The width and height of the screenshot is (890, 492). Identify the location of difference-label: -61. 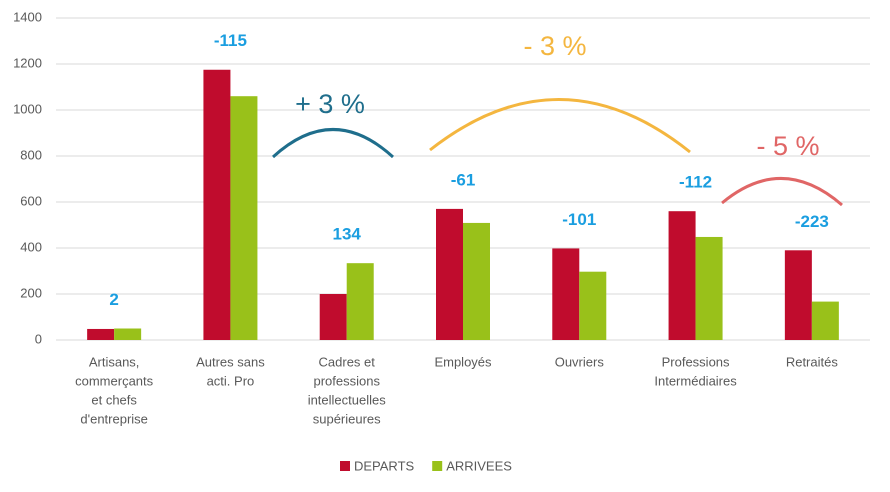
(463, 179).